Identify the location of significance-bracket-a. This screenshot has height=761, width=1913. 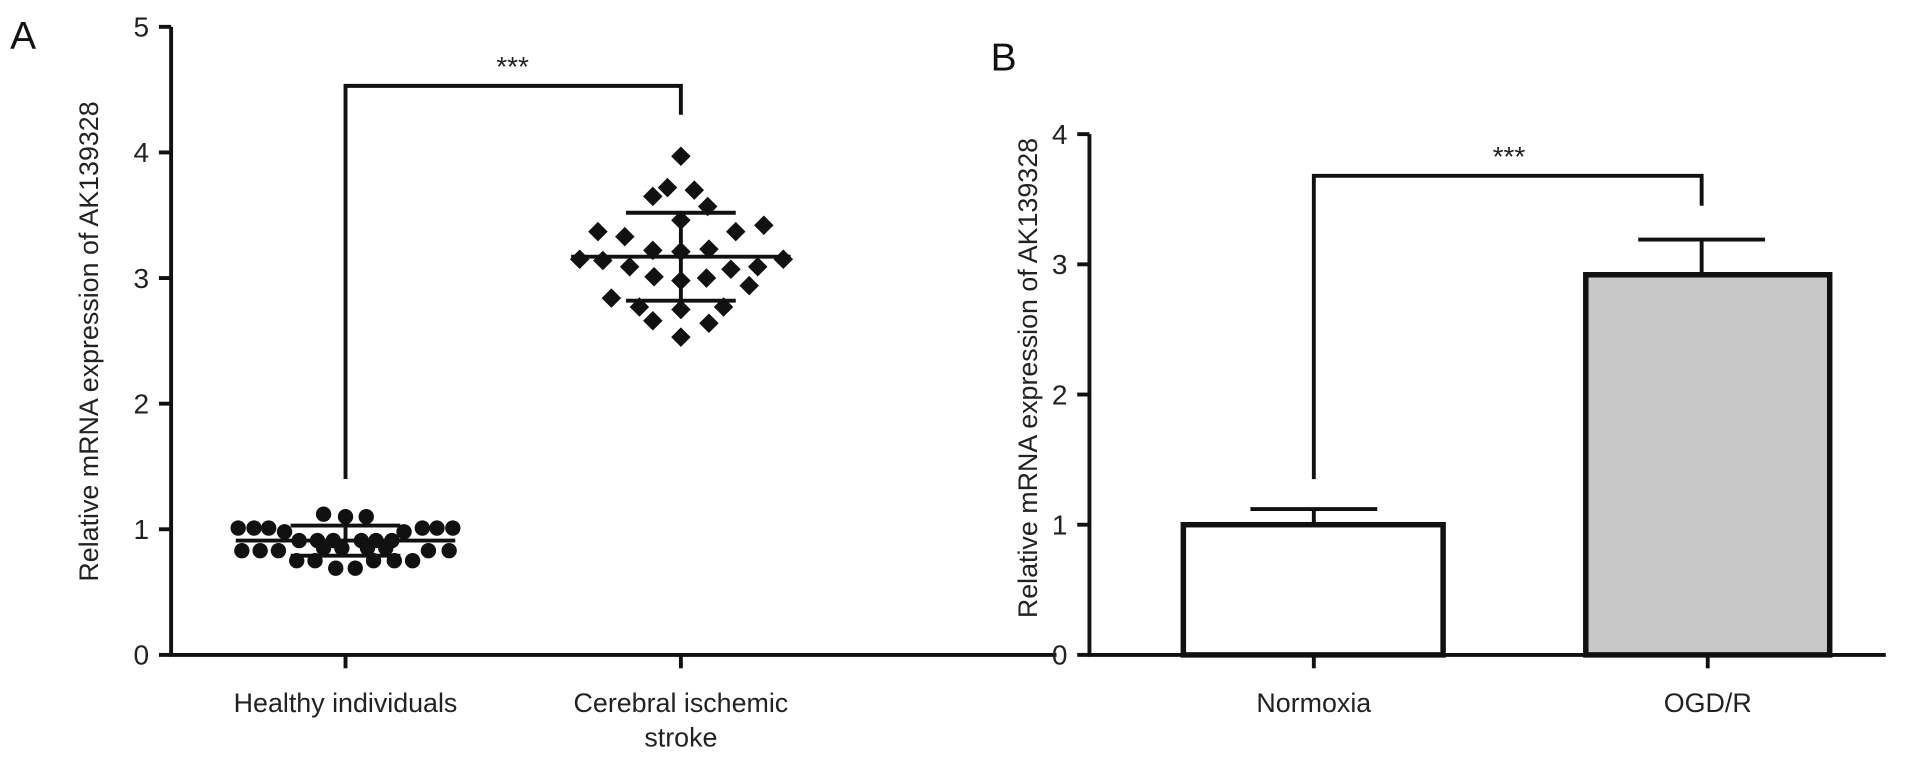
(513, 281).